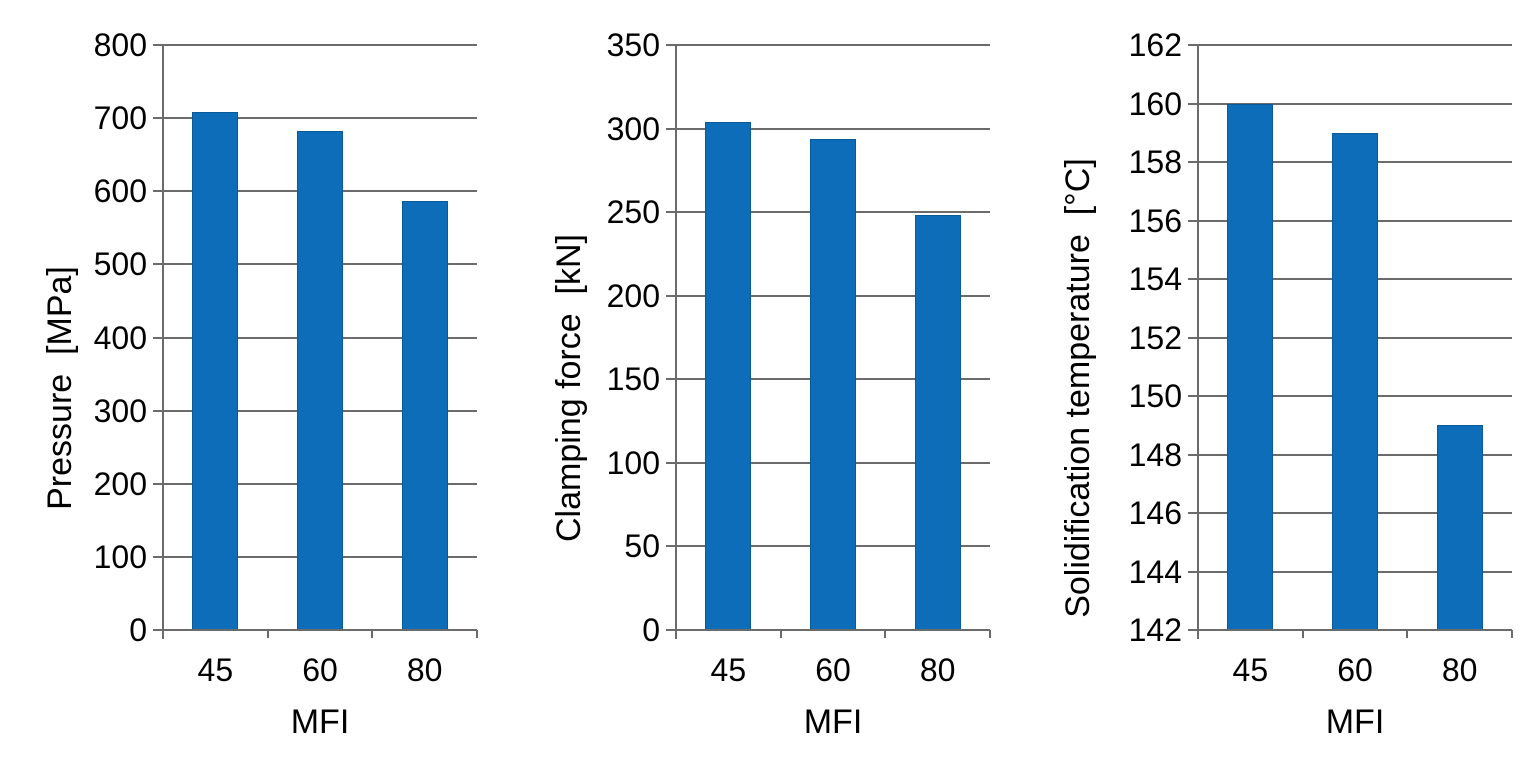  What do you see at coordinates (1155, 103) in the screenshot?
I see `y-tick-label: 160` at bounding box center [1155, 103].